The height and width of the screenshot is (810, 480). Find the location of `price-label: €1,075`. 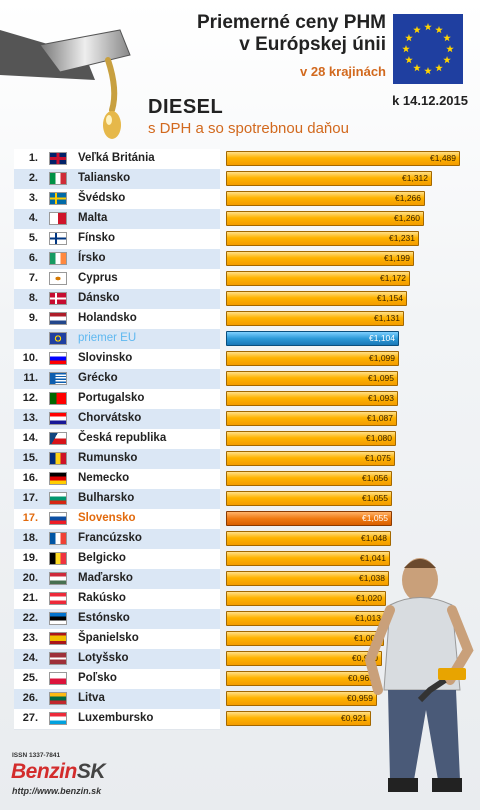

price-label: €1,075 is located at coordinates (378, 458).